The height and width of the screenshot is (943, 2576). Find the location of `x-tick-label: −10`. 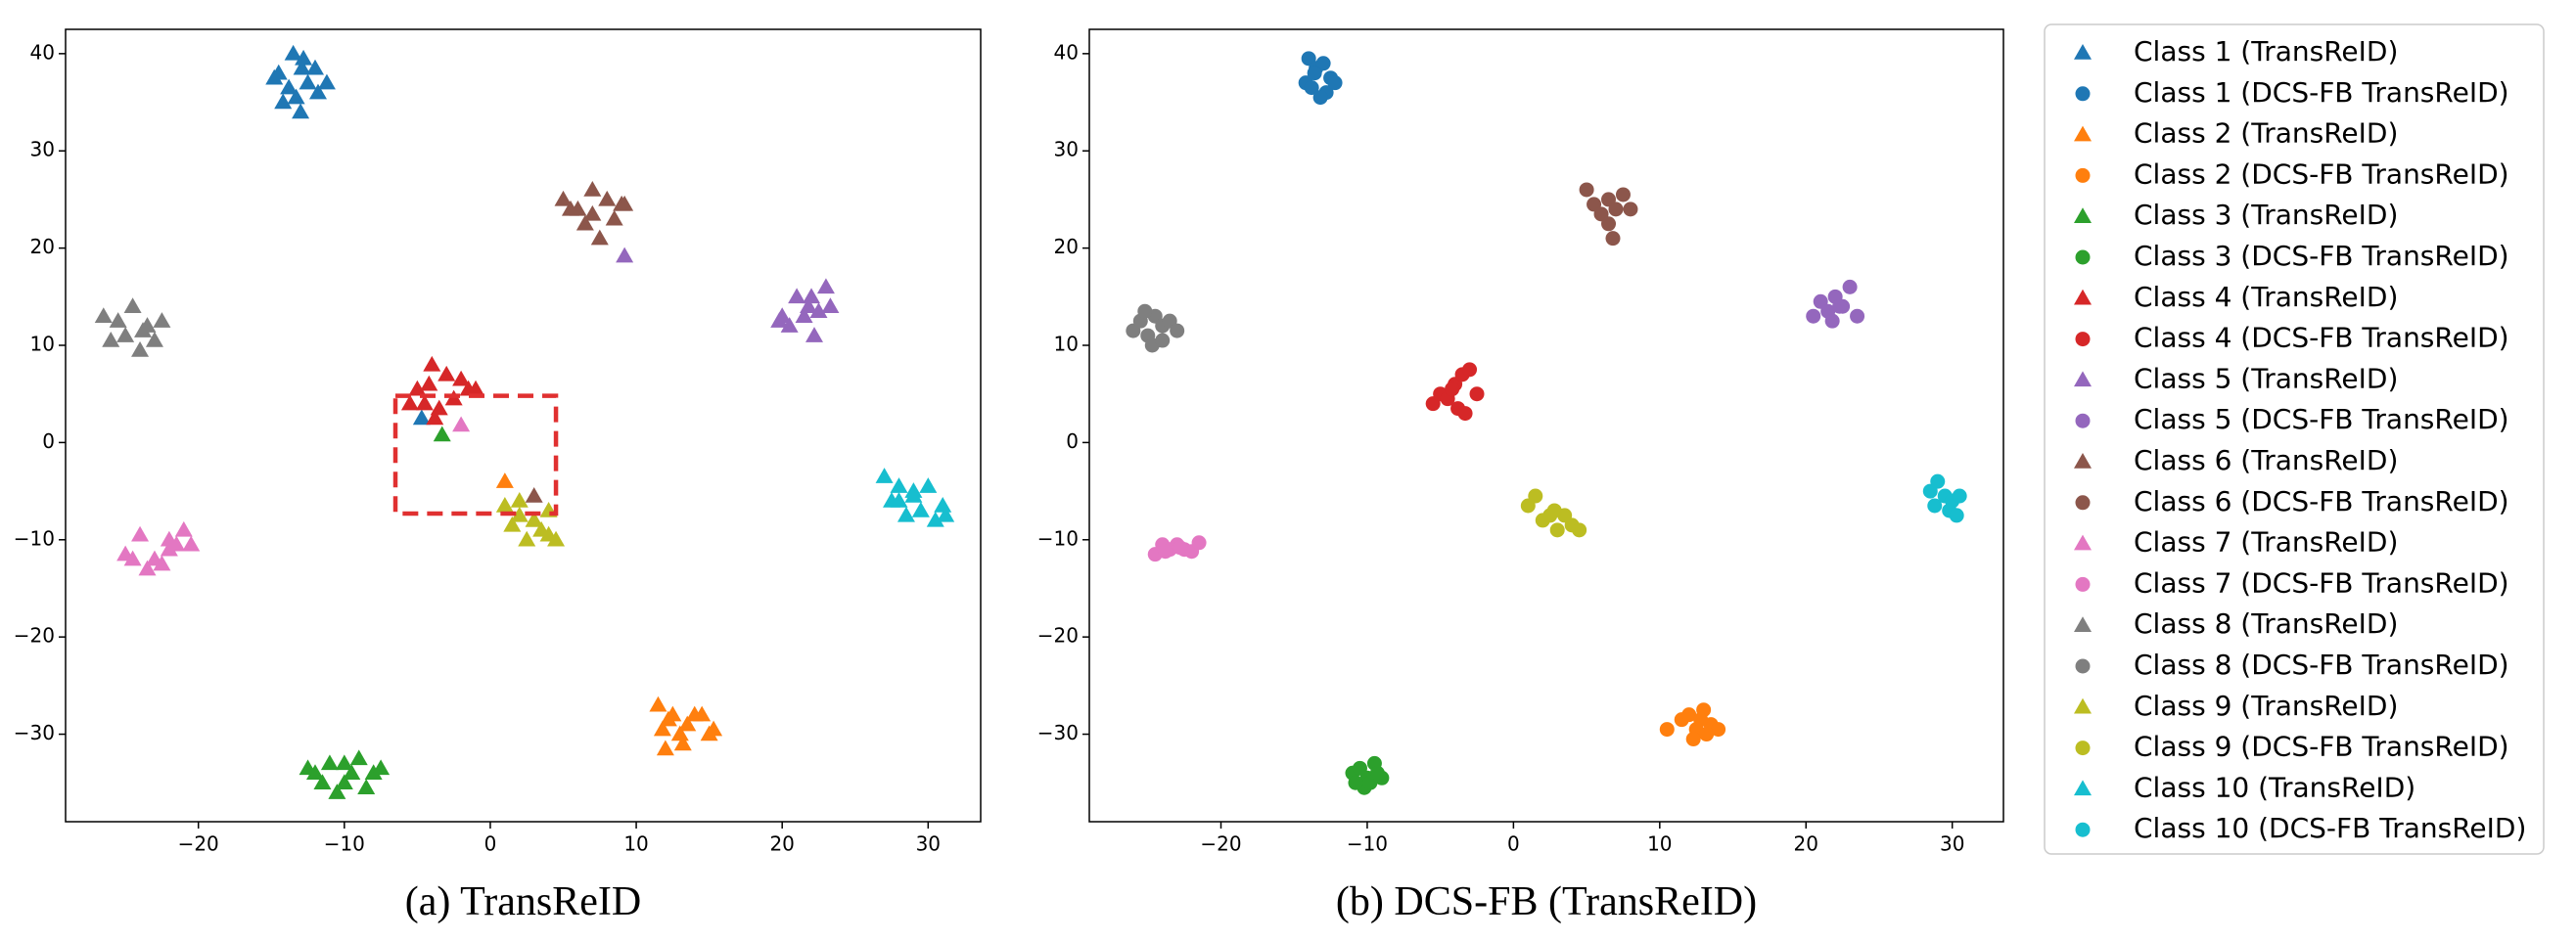

x-tick-label: −10 is located at coordinates (344, 844).